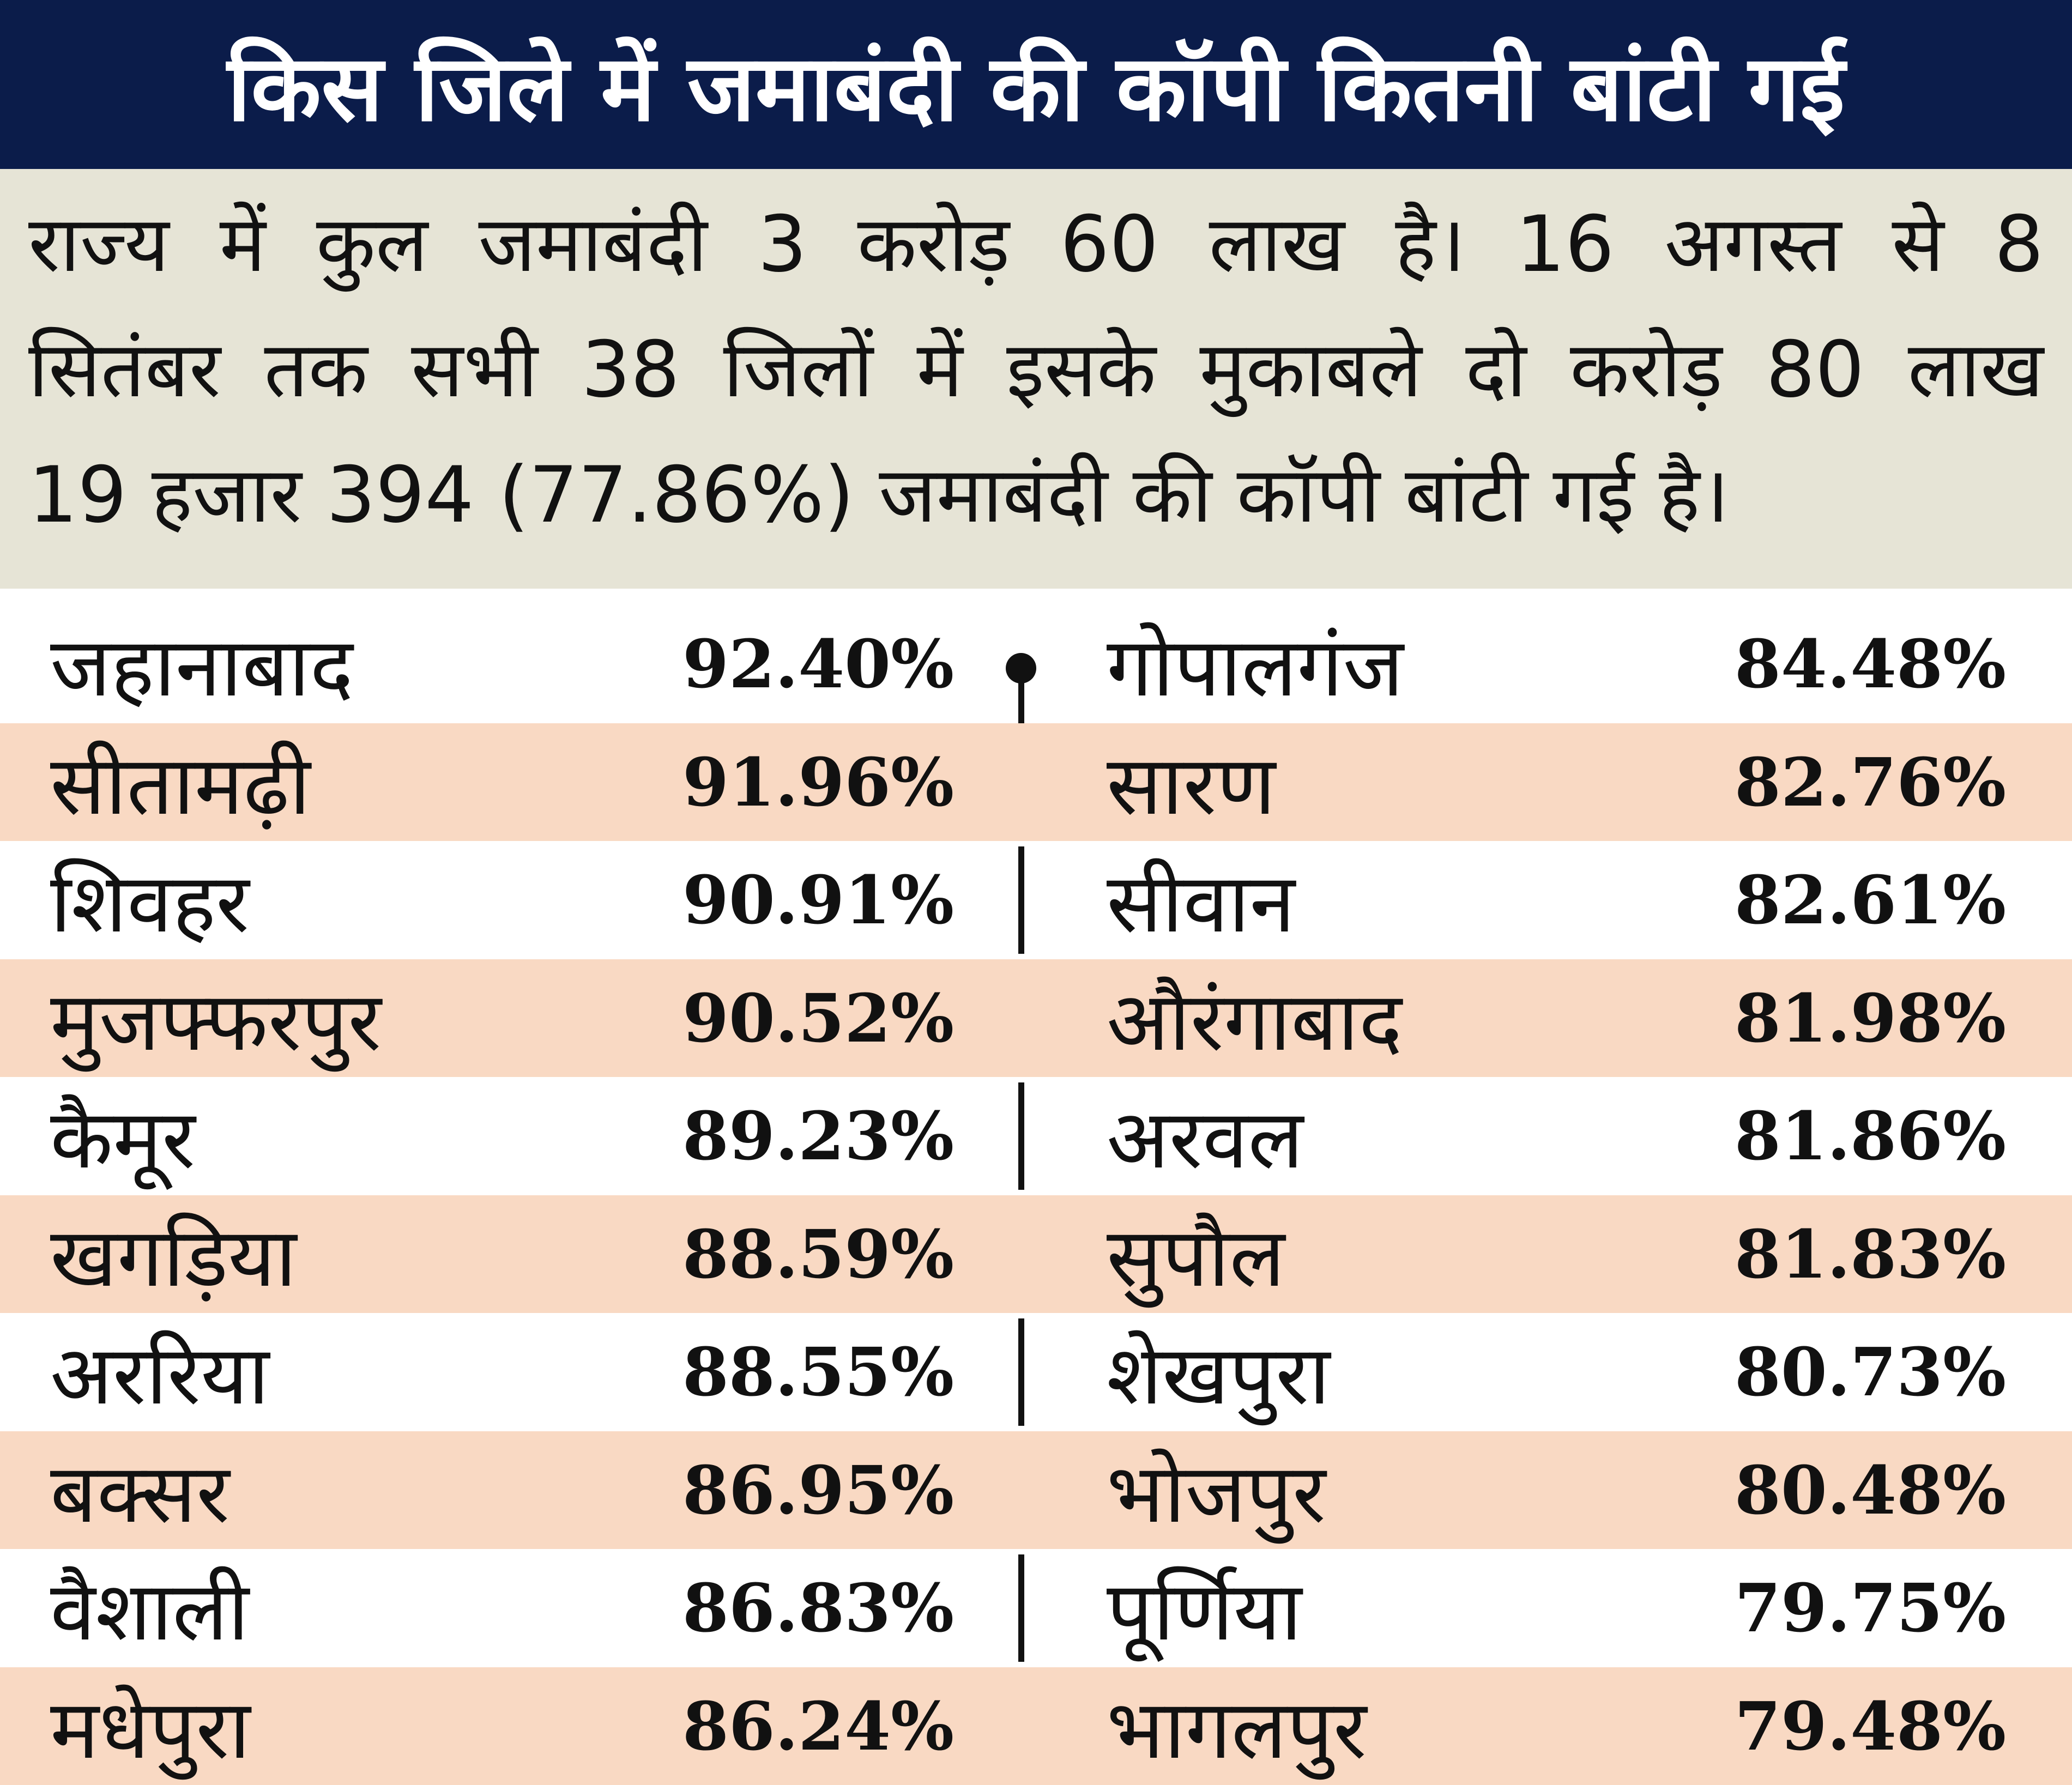 Image resolution: width=2072 pixels, height=1785 pixels. What do you see at coordinates (818, 1137) in the screenshot?
I see `percentage-value: 89.23%` at bounding box center [818, 1137].